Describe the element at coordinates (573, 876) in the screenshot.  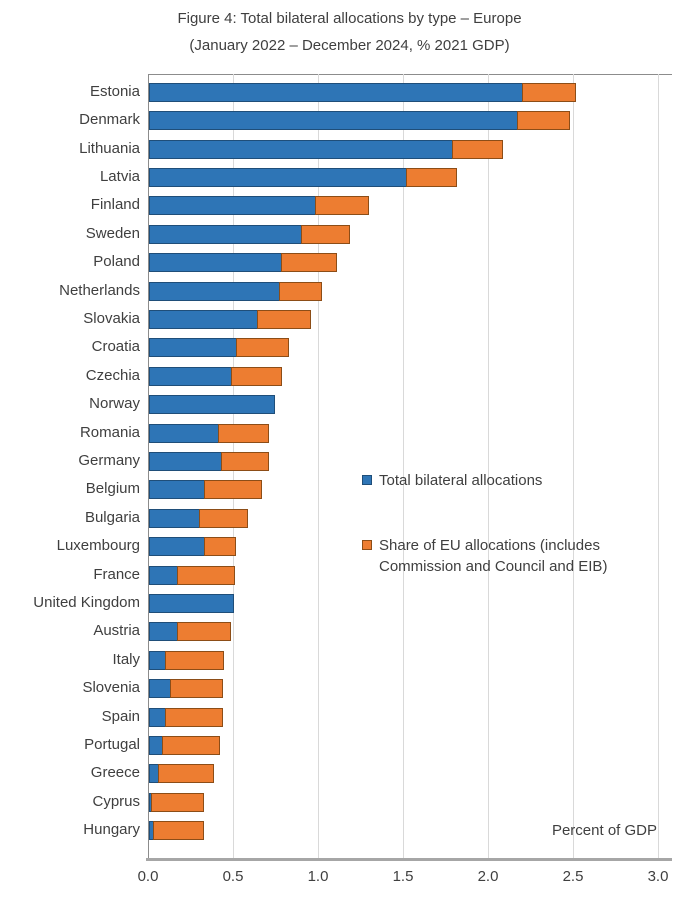
I see `x-tick-2.5: 2.5` at that location.